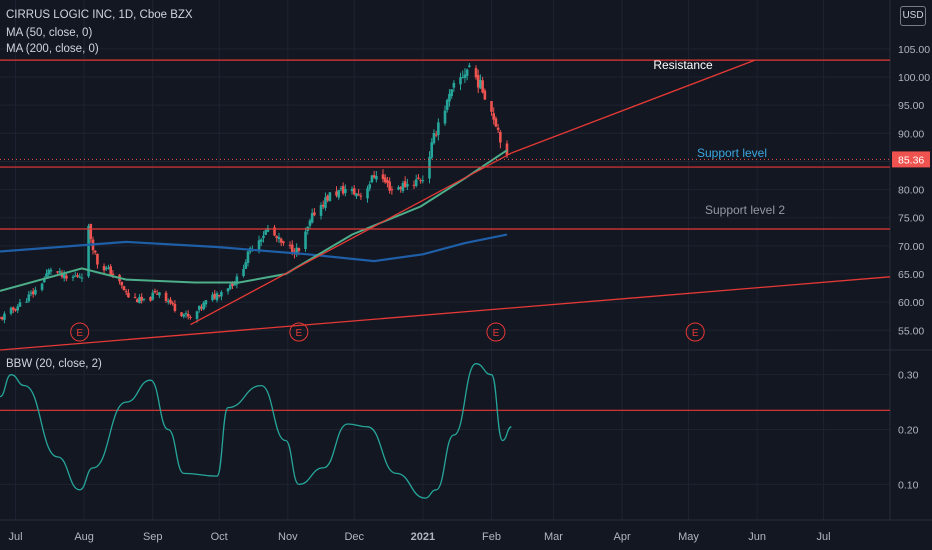 Image resolution: width=932 pixels, height=550 pixels. I want to click on price-tick-label: 60.00, so click(911, 303).